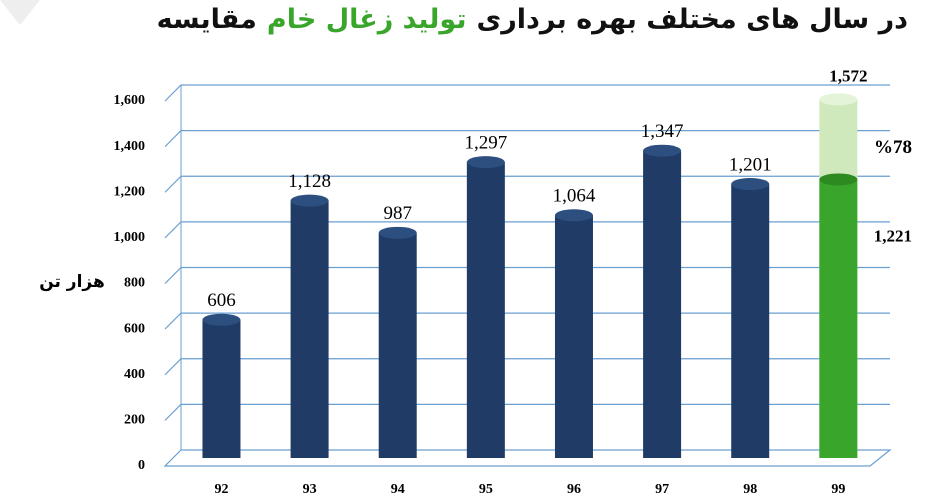 The image size is (928, 501). Describe the element at coordinates (662, 489) in the screenshot. I see `x-tick-label: 97` at that location.